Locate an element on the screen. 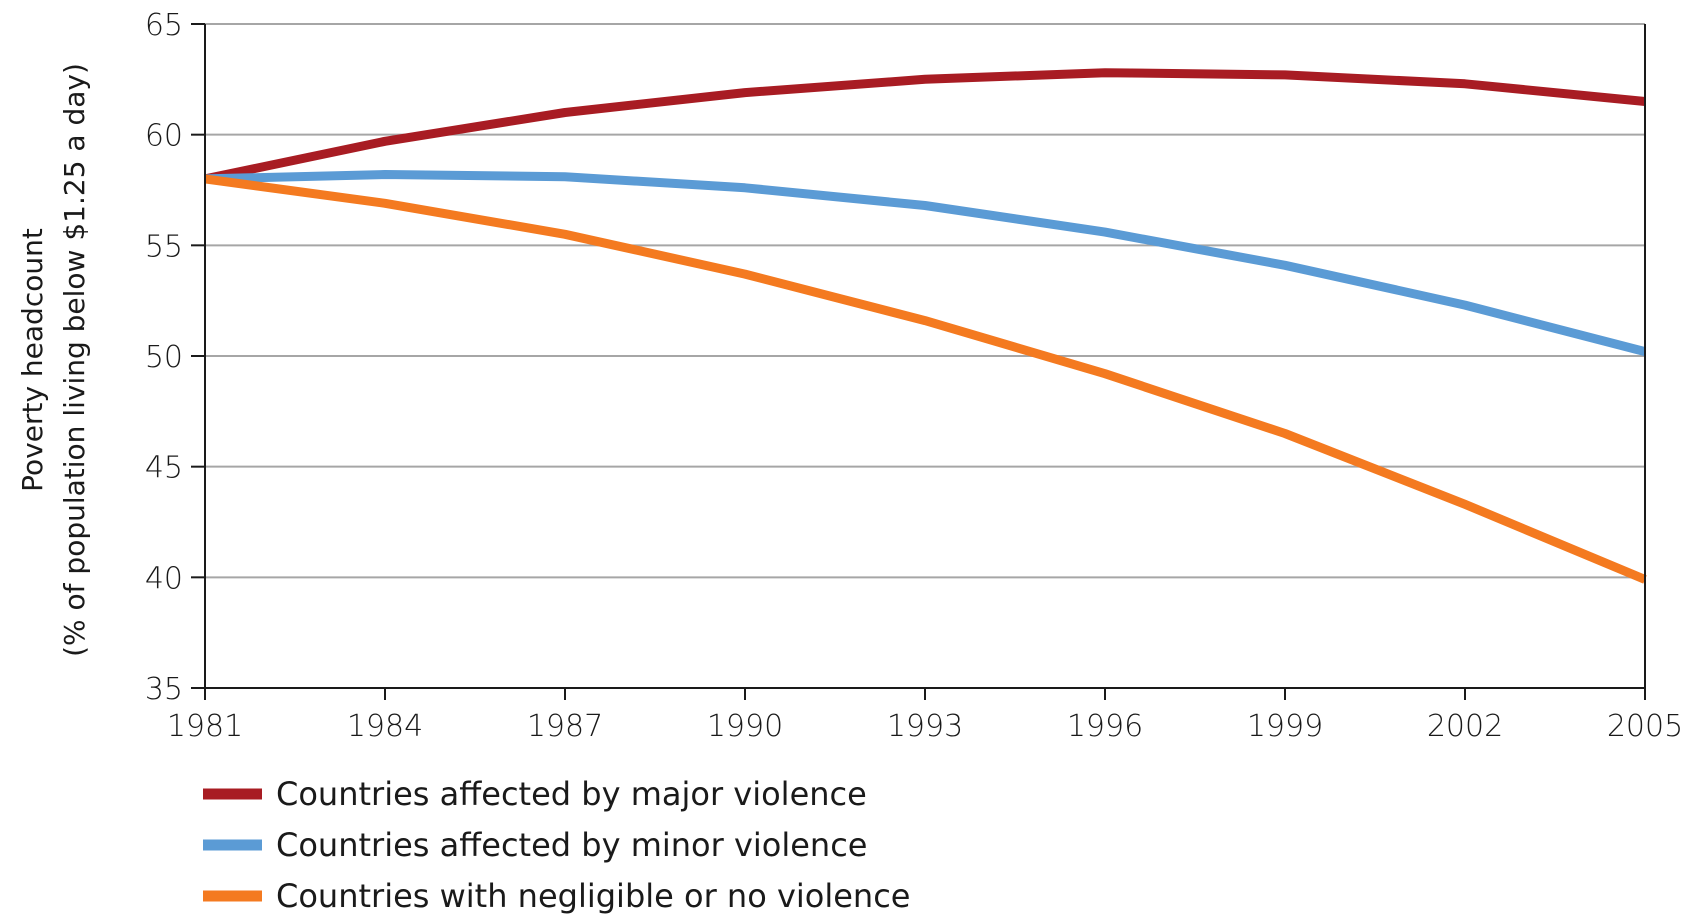 Image resolution: width=1684 pixels, height=914 pixels. y-axis-title-line1: Poverty headcount is located at coordinates (32, 360).